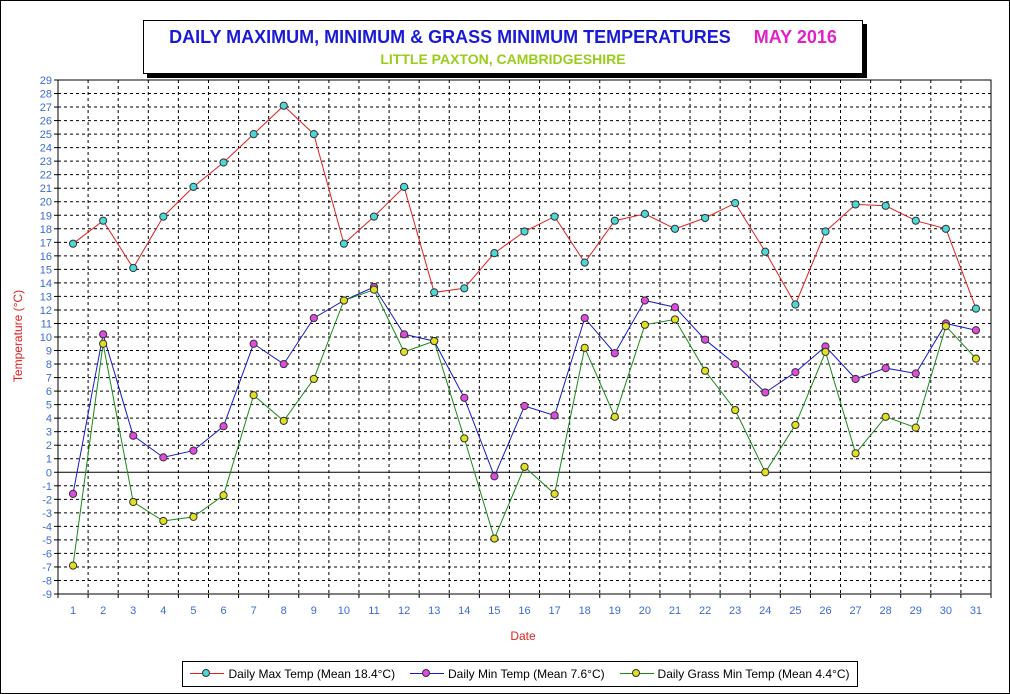 The image size is (1010, 694). I want to click on legend-item-grass: Daily Grass Min Temp (Mean 4.4°C), so click(734, 674).